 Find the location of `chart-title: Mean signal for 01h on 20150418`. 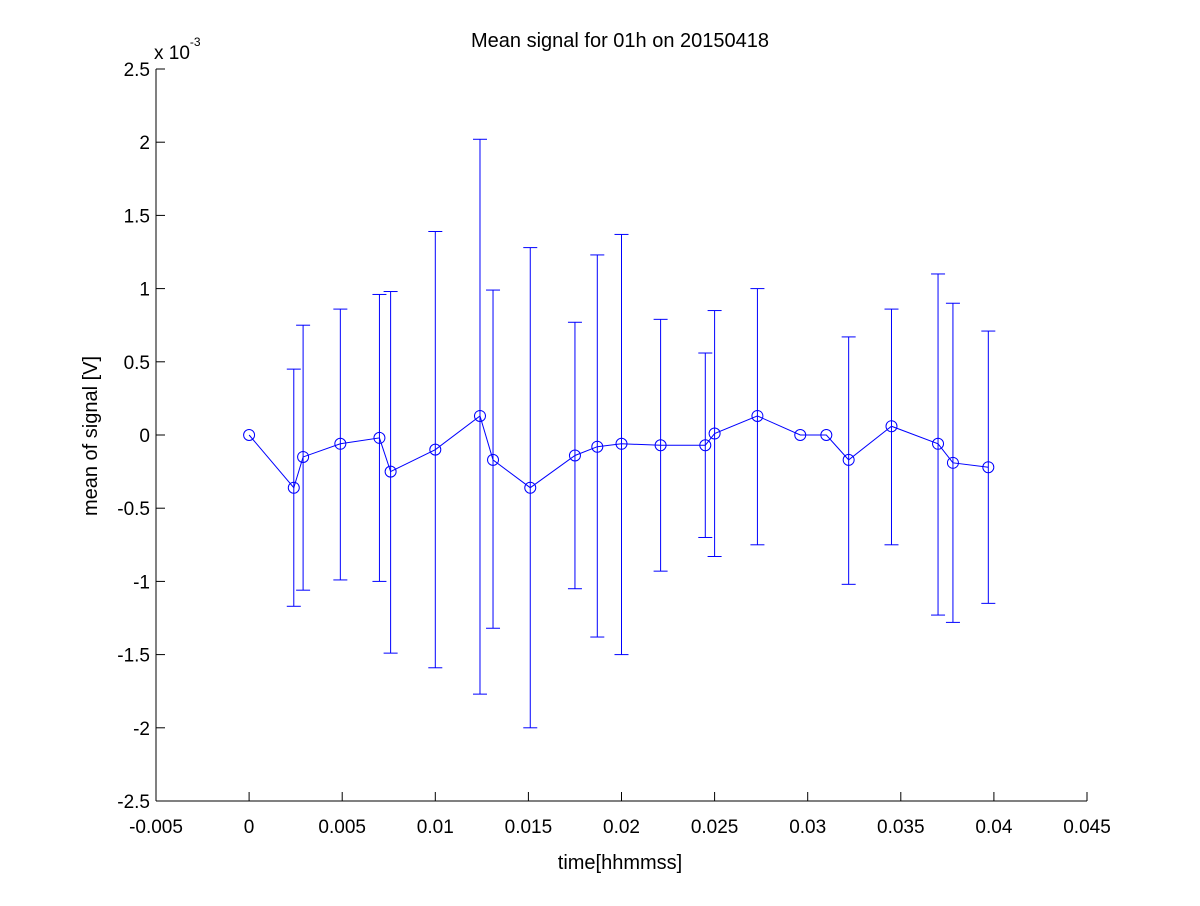

chart-title: Mean signal for 01h on 20150418 is located at coordinates (620, 41).